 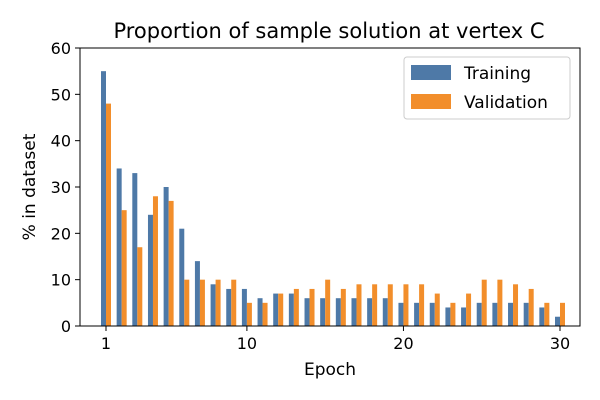 I want to click on y-tick-label: 30, so click(x=61, y=187).